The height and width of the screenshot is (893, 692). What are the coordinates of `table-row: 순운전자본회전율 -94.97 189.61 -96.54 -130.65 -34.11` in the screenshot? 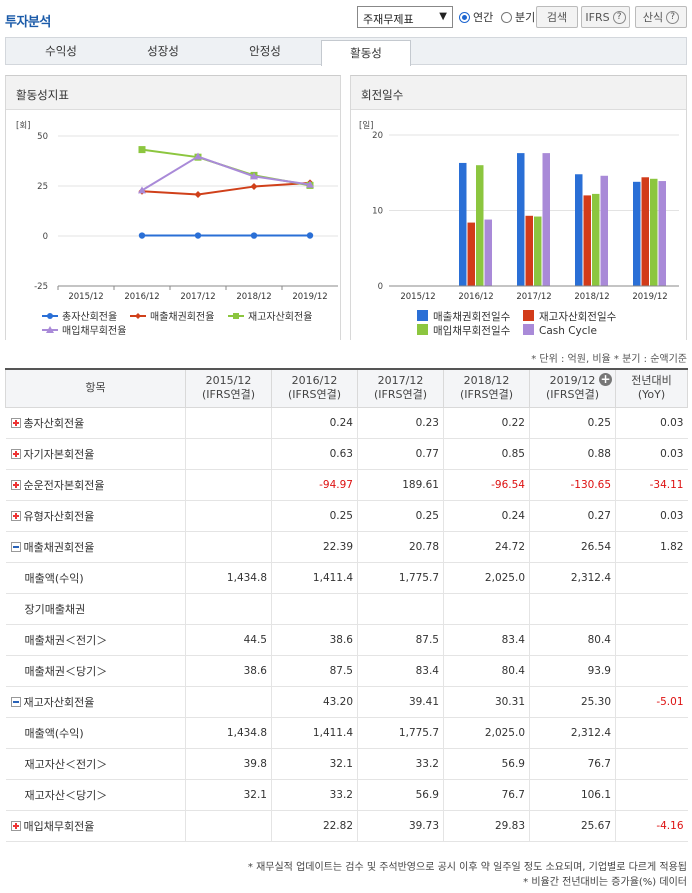 It's located at (346, 485).